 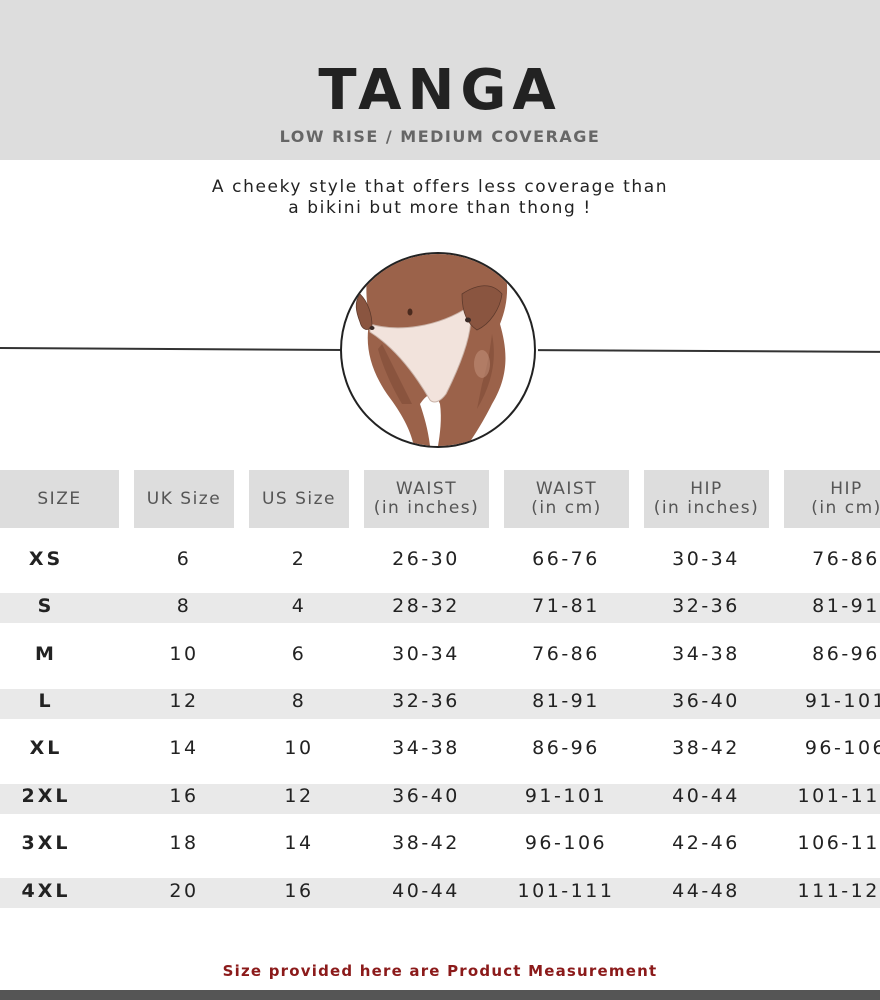 What do you see at coordinates (838, 843) in the screenshot?
I see `table-cell: 106-116` at bounding box center [838, 843].